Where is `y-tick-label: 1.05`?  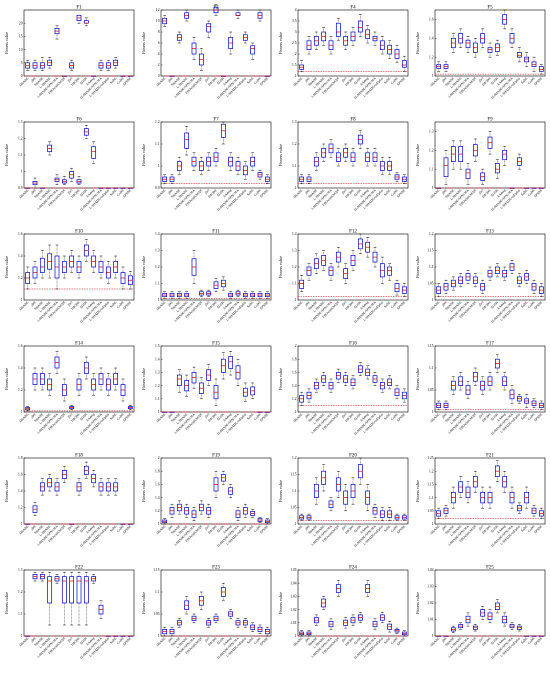
y-tick-label: 1.05 is located at coordinates (430, 284).